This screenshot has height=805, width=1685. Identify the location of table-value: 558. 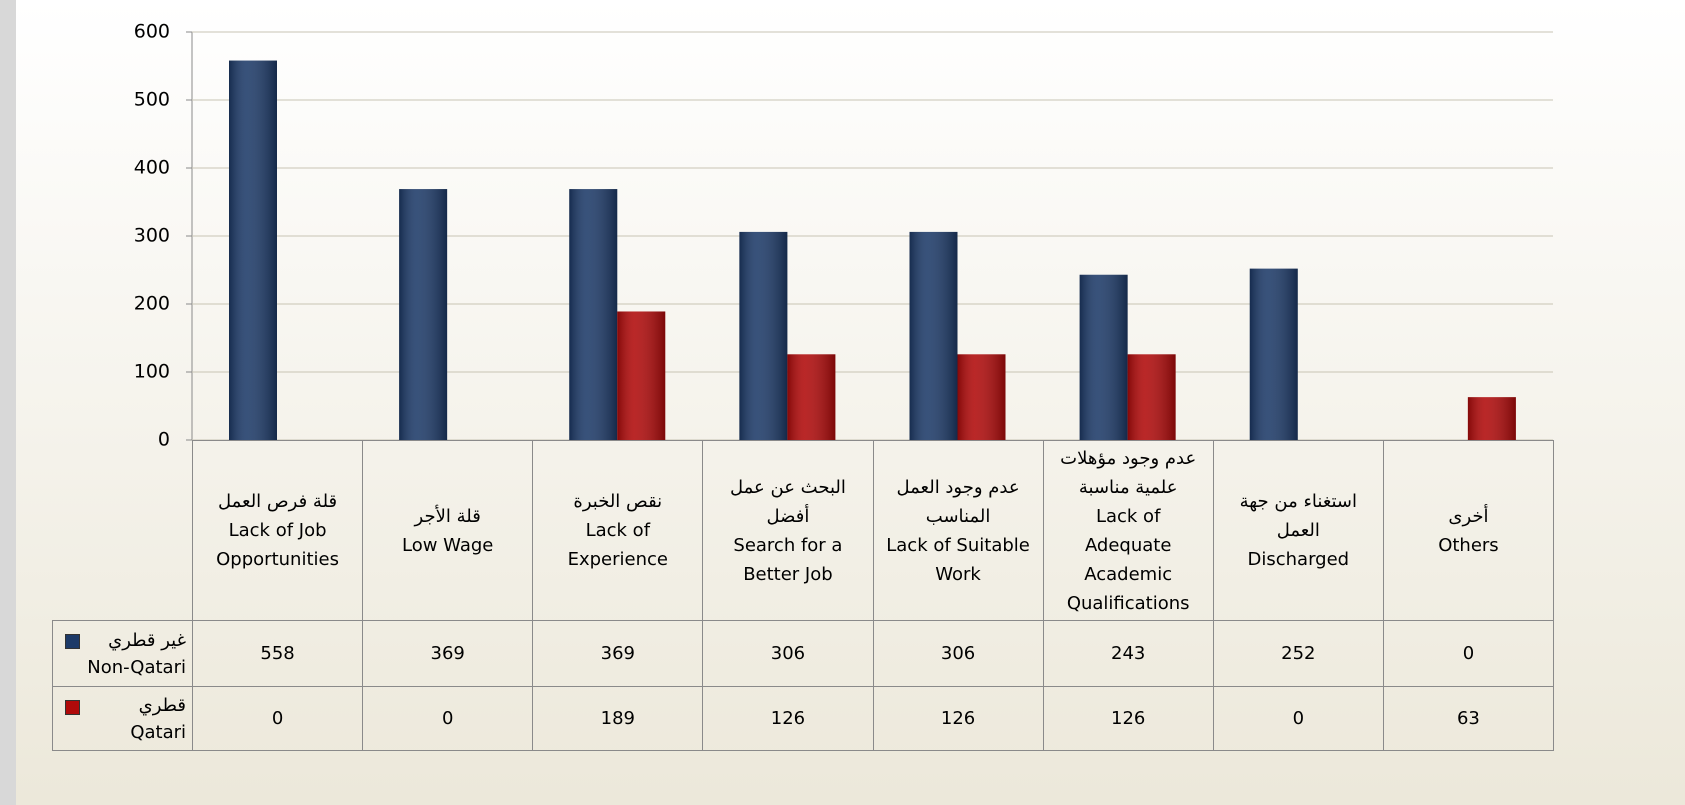
(277, 653).